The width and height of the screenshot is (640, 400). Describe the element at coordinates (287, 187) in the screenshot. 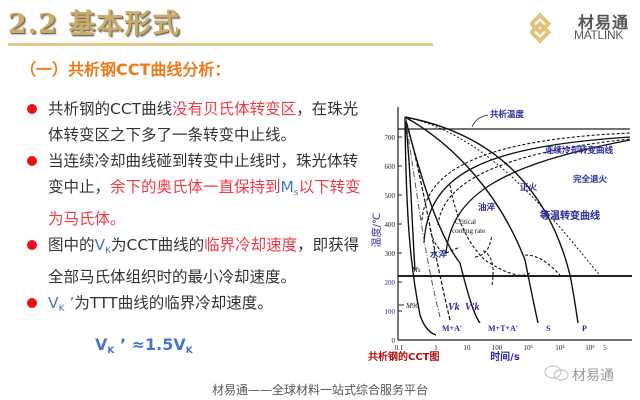

I see `ms-symbol: M` at that location.